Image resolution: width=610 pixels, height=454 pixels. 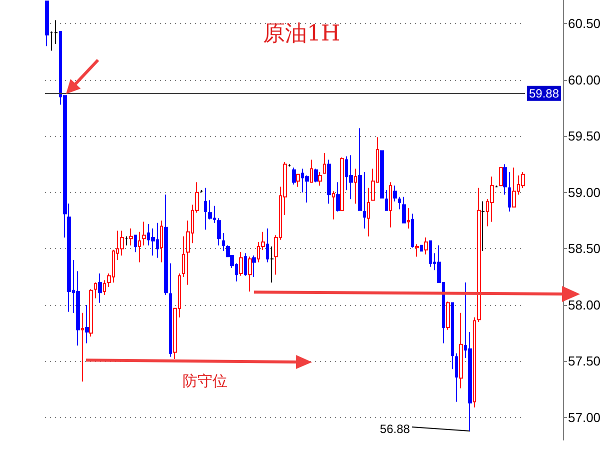 I want to click on y-tick-label: 57.50, so click(x=584, y=361).